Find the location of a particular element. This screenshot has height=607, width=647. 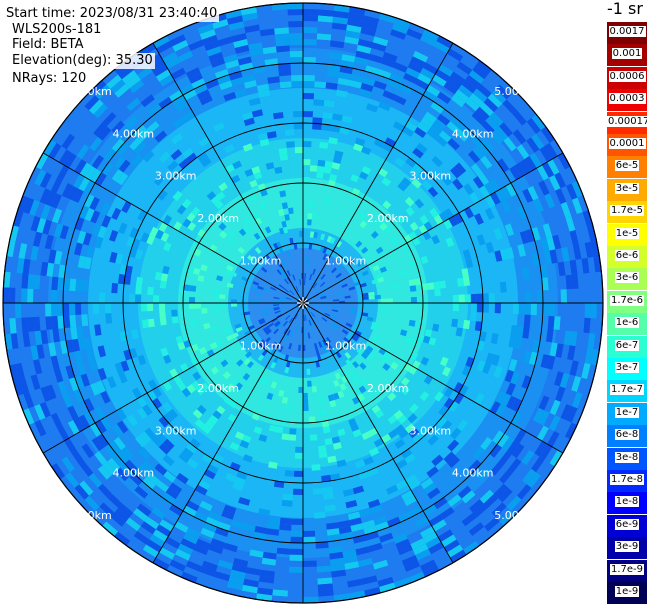

azimuth-spoke is located at coordinates (228, 433).